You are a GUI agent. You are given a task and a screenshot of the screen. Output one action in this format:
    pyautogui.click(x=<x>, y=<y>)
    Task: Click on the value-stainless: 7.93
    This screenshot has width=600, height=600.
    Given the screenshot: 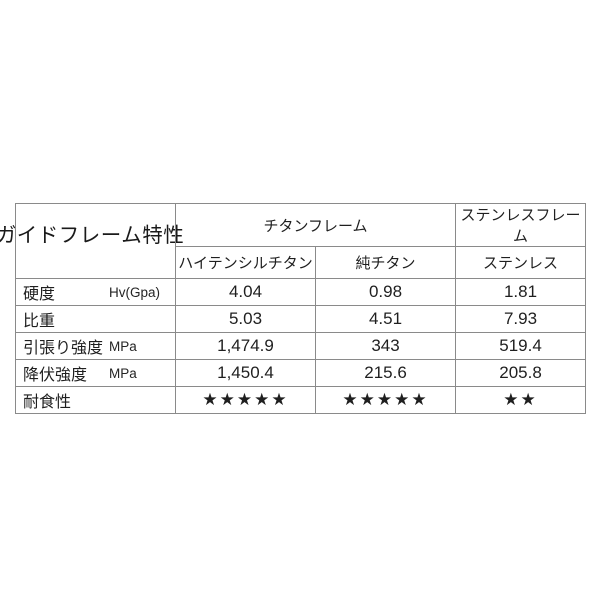 What is the action you would take?
    pyautogui.click(x=521, y=319)
    